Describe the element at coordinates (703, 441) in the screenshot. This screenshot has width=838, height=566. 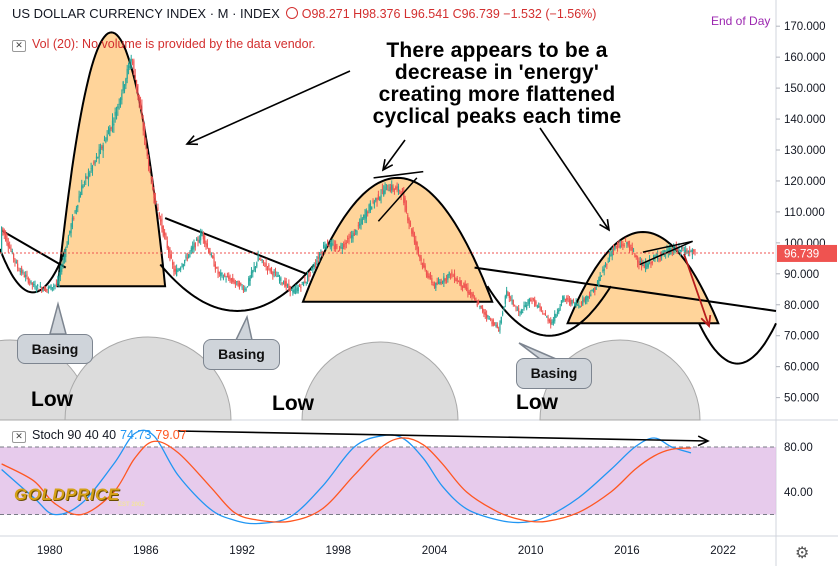
I see `stoch-divergence-arrow-head` at that location.